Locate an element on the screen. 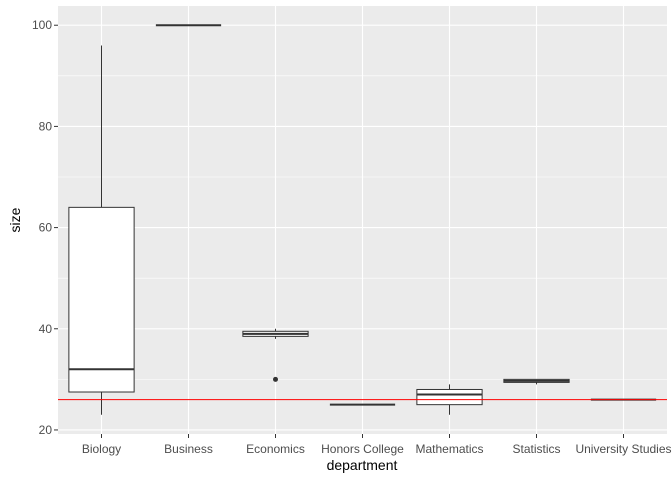 The image size is (672, 485). y-tick-label: 40 is located at coordinates (46, 329).